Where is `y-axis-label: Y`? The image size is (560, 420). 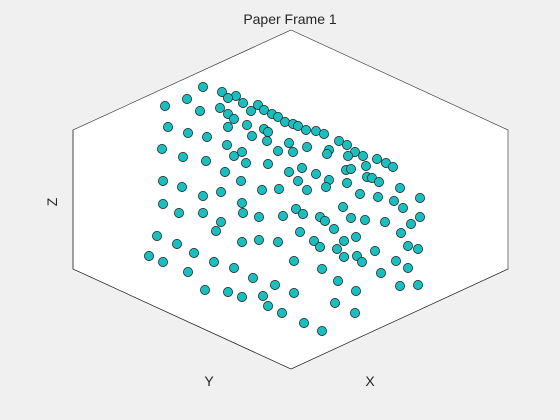 y-axis-label: Y is located at coordinates (209, 381).